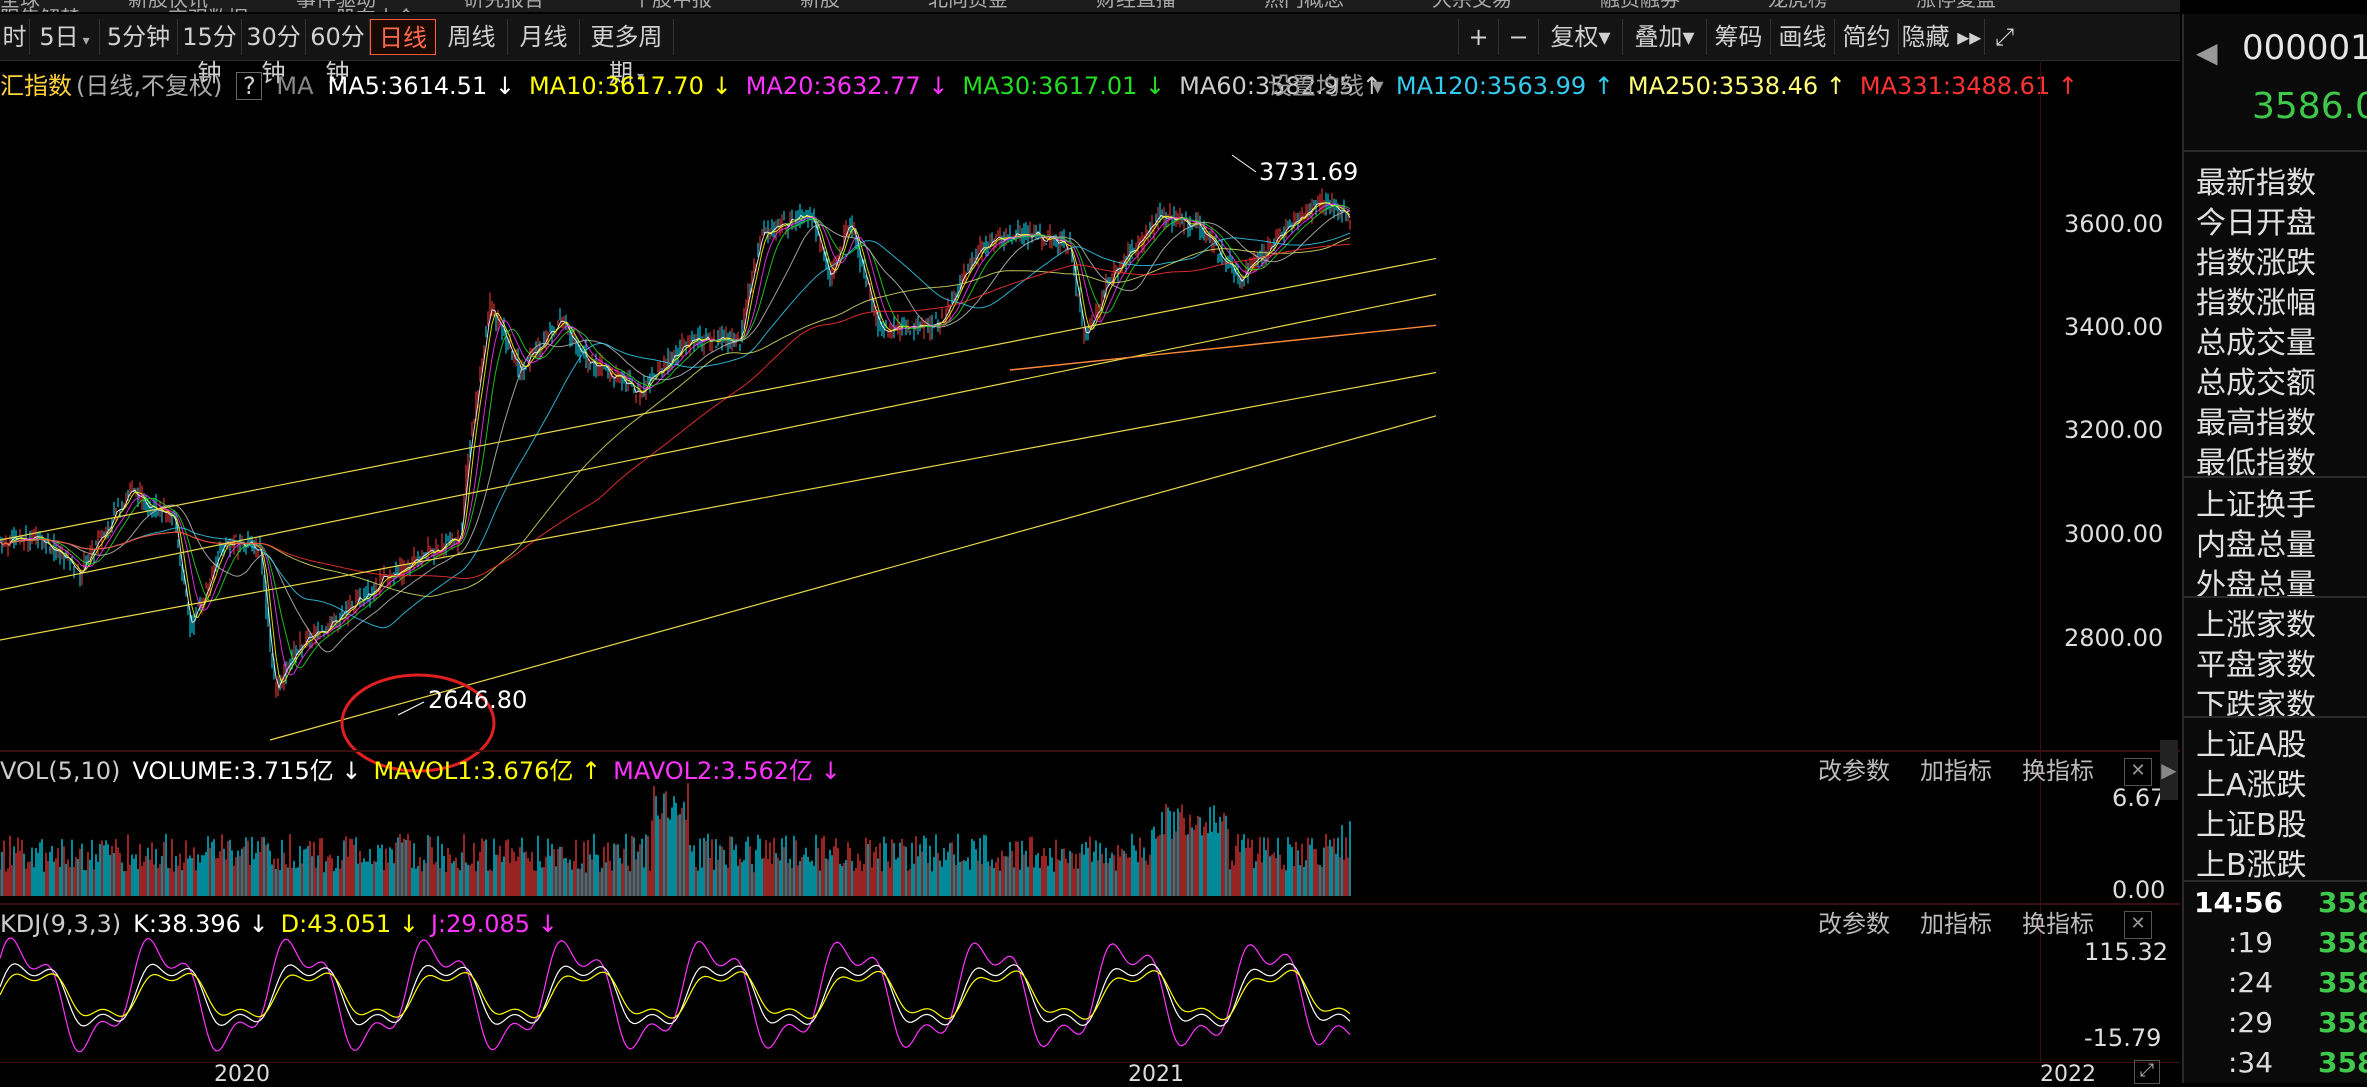  I want to click on toolbar-button: 复权▾, so click(1580, 37).